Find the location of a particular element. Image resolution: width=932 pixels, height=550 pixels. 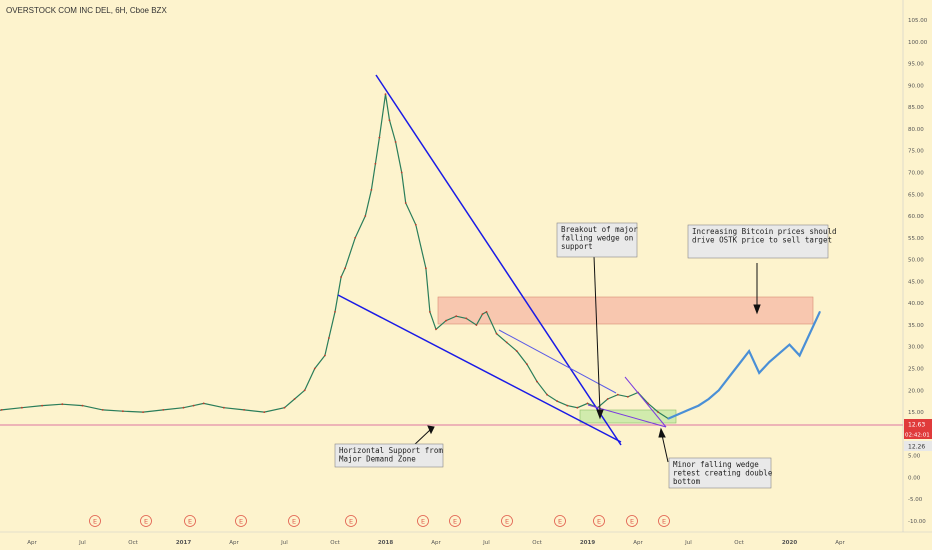

y-tick-label: 5.00 is located at coordinates (914, 457).